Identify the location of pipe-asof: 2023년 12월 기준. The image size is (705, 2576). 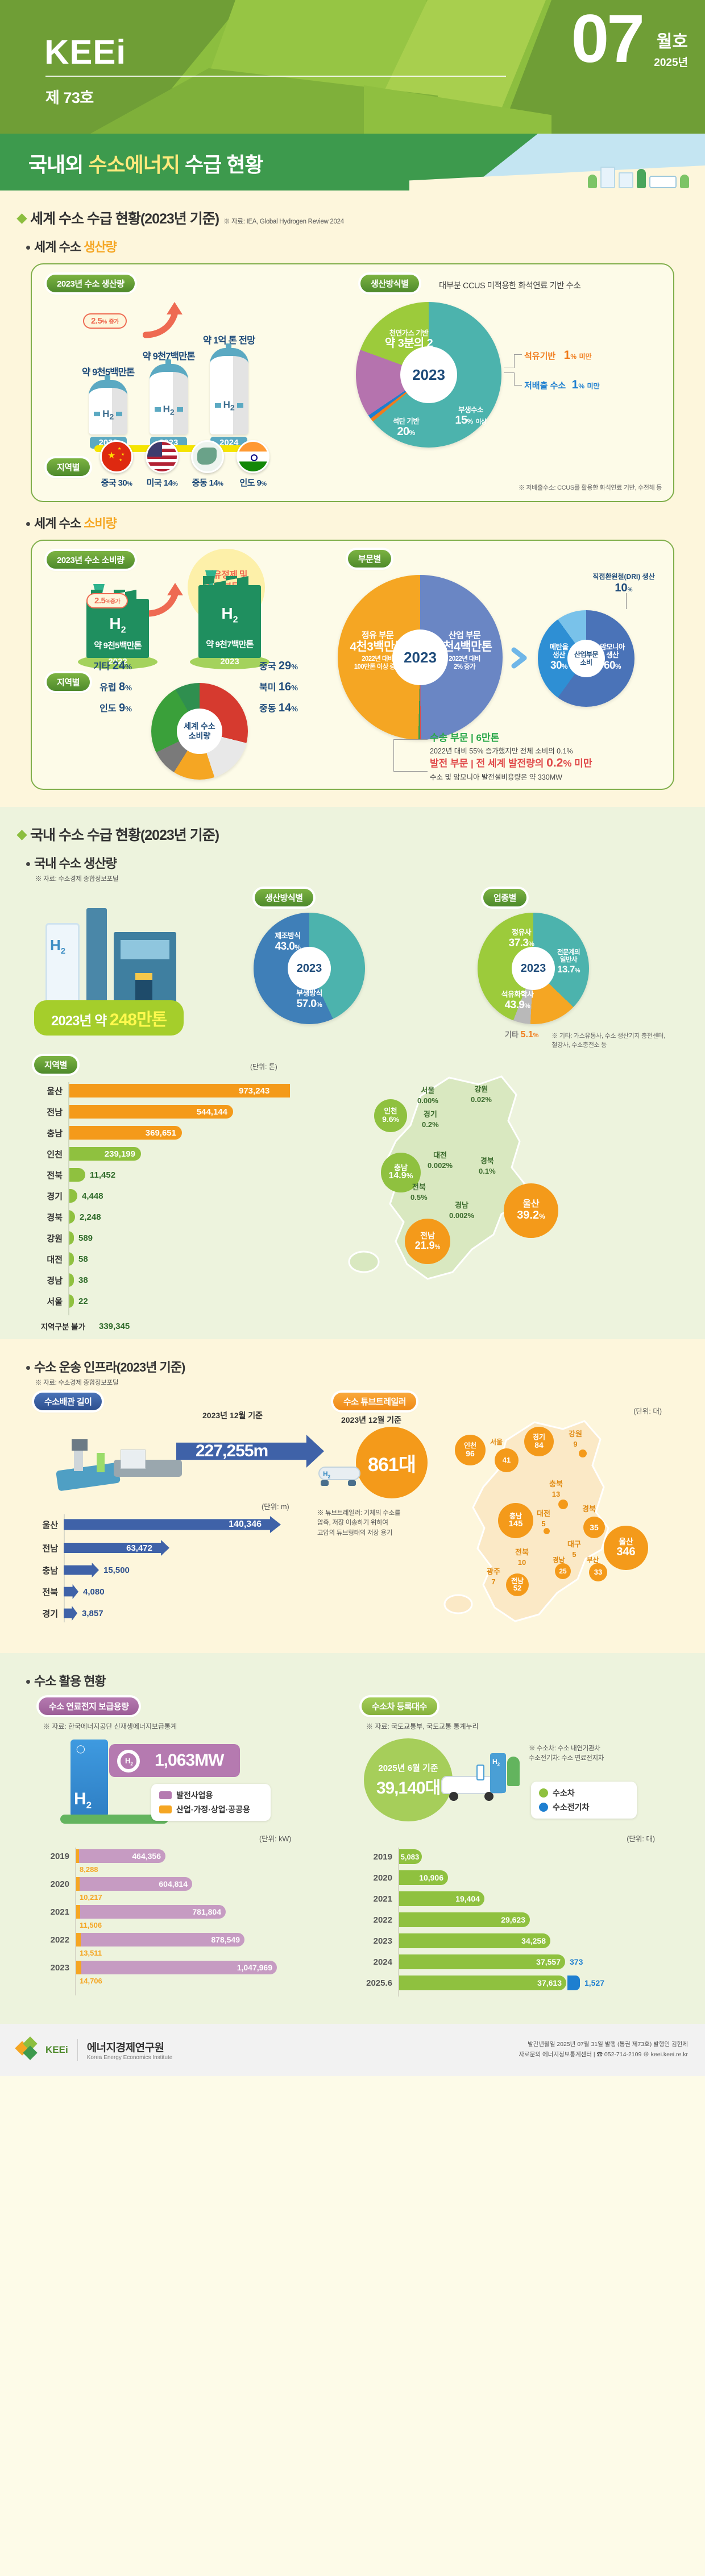
(233, 1415).